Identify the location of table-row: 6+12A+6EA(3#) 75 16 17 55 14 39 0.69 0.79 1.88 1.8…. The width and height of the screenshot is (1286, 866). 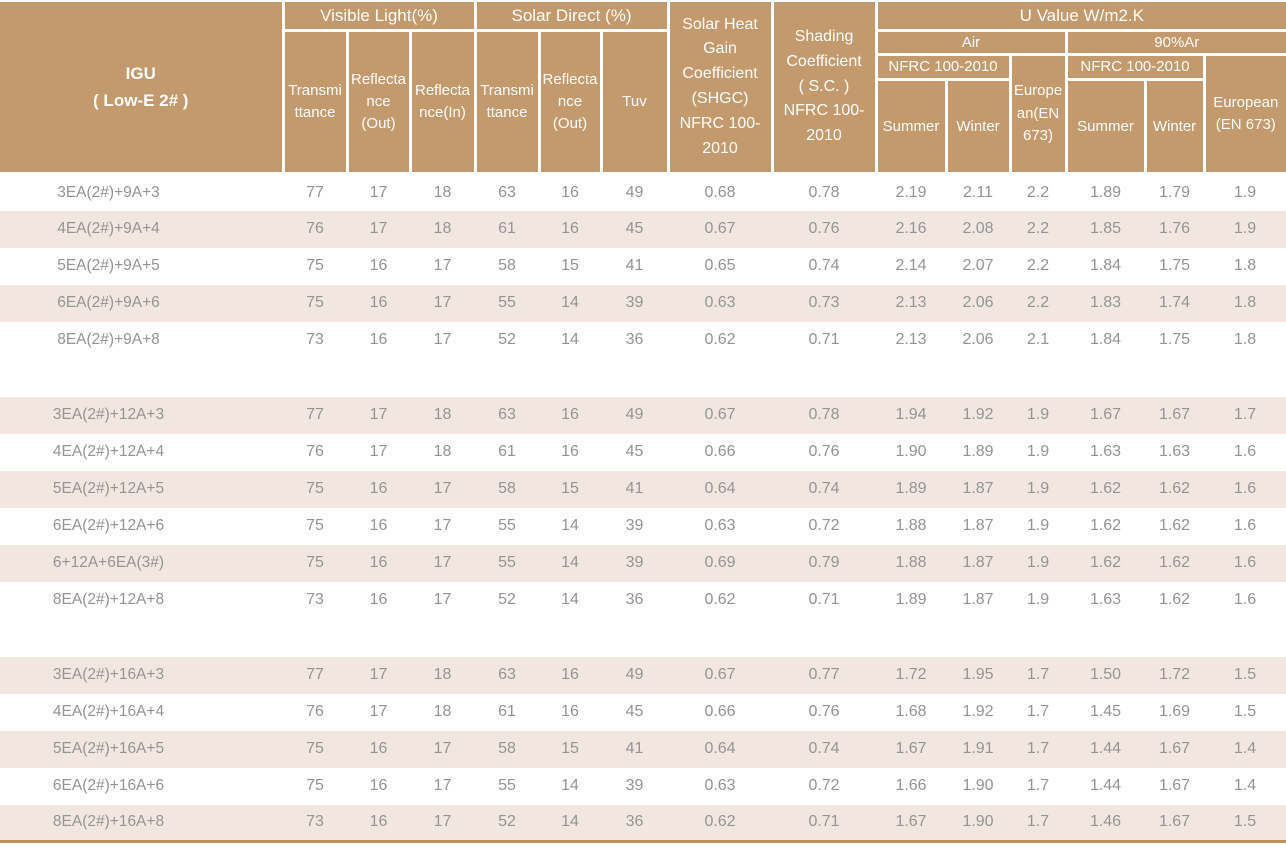
(643, 563).